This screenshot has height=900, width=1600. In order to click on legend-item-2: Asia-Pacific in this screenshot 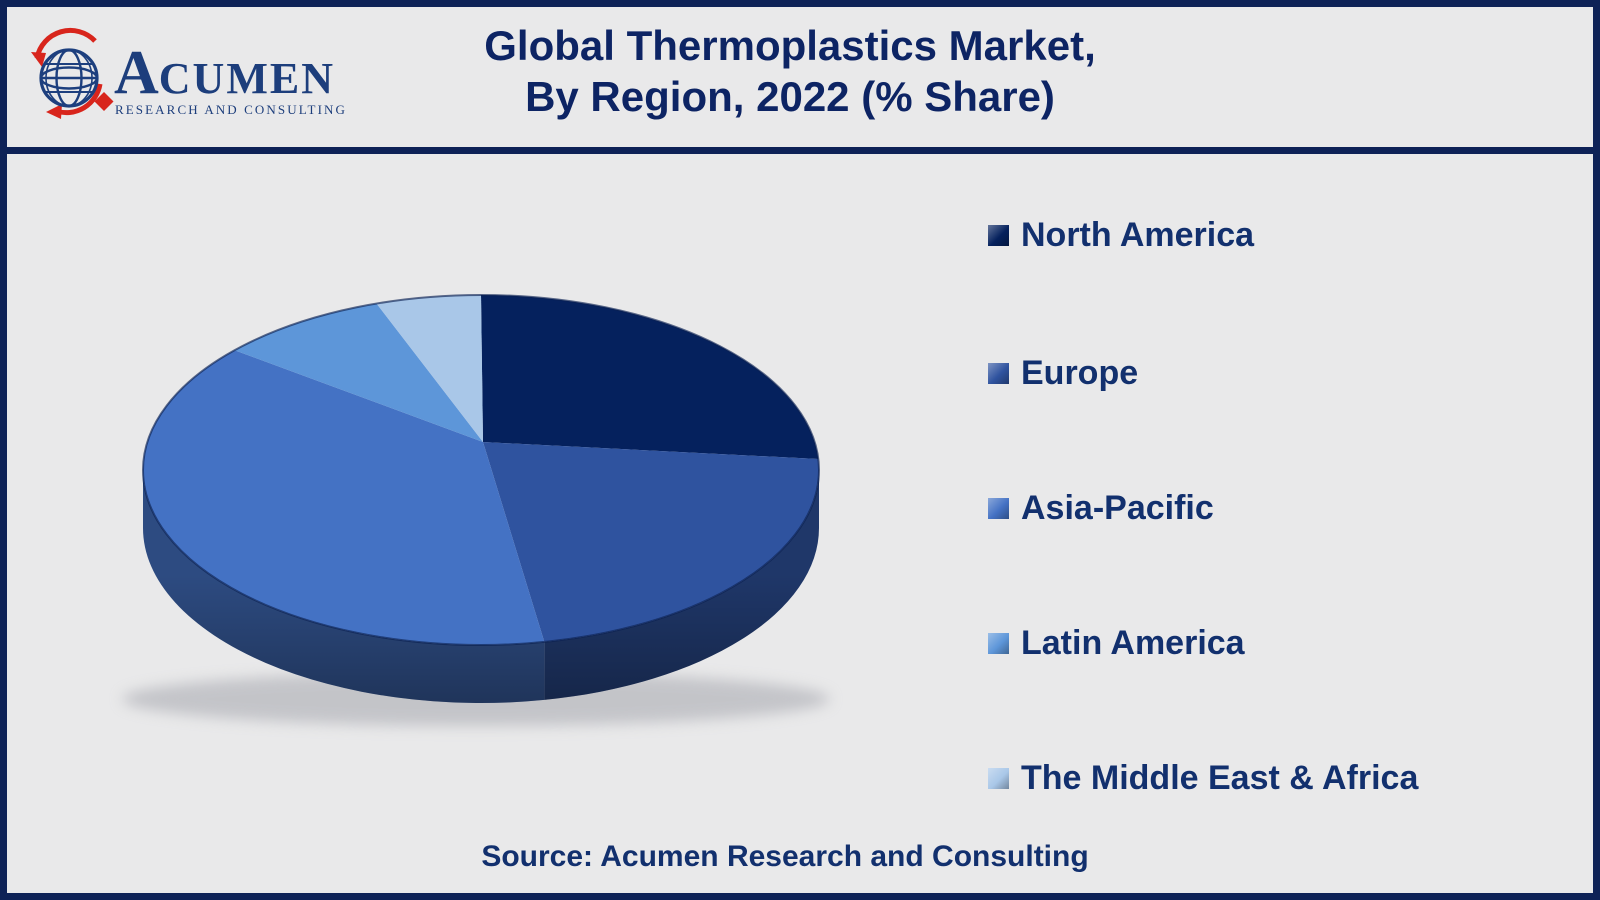, I will do `click(1101, 508)`.